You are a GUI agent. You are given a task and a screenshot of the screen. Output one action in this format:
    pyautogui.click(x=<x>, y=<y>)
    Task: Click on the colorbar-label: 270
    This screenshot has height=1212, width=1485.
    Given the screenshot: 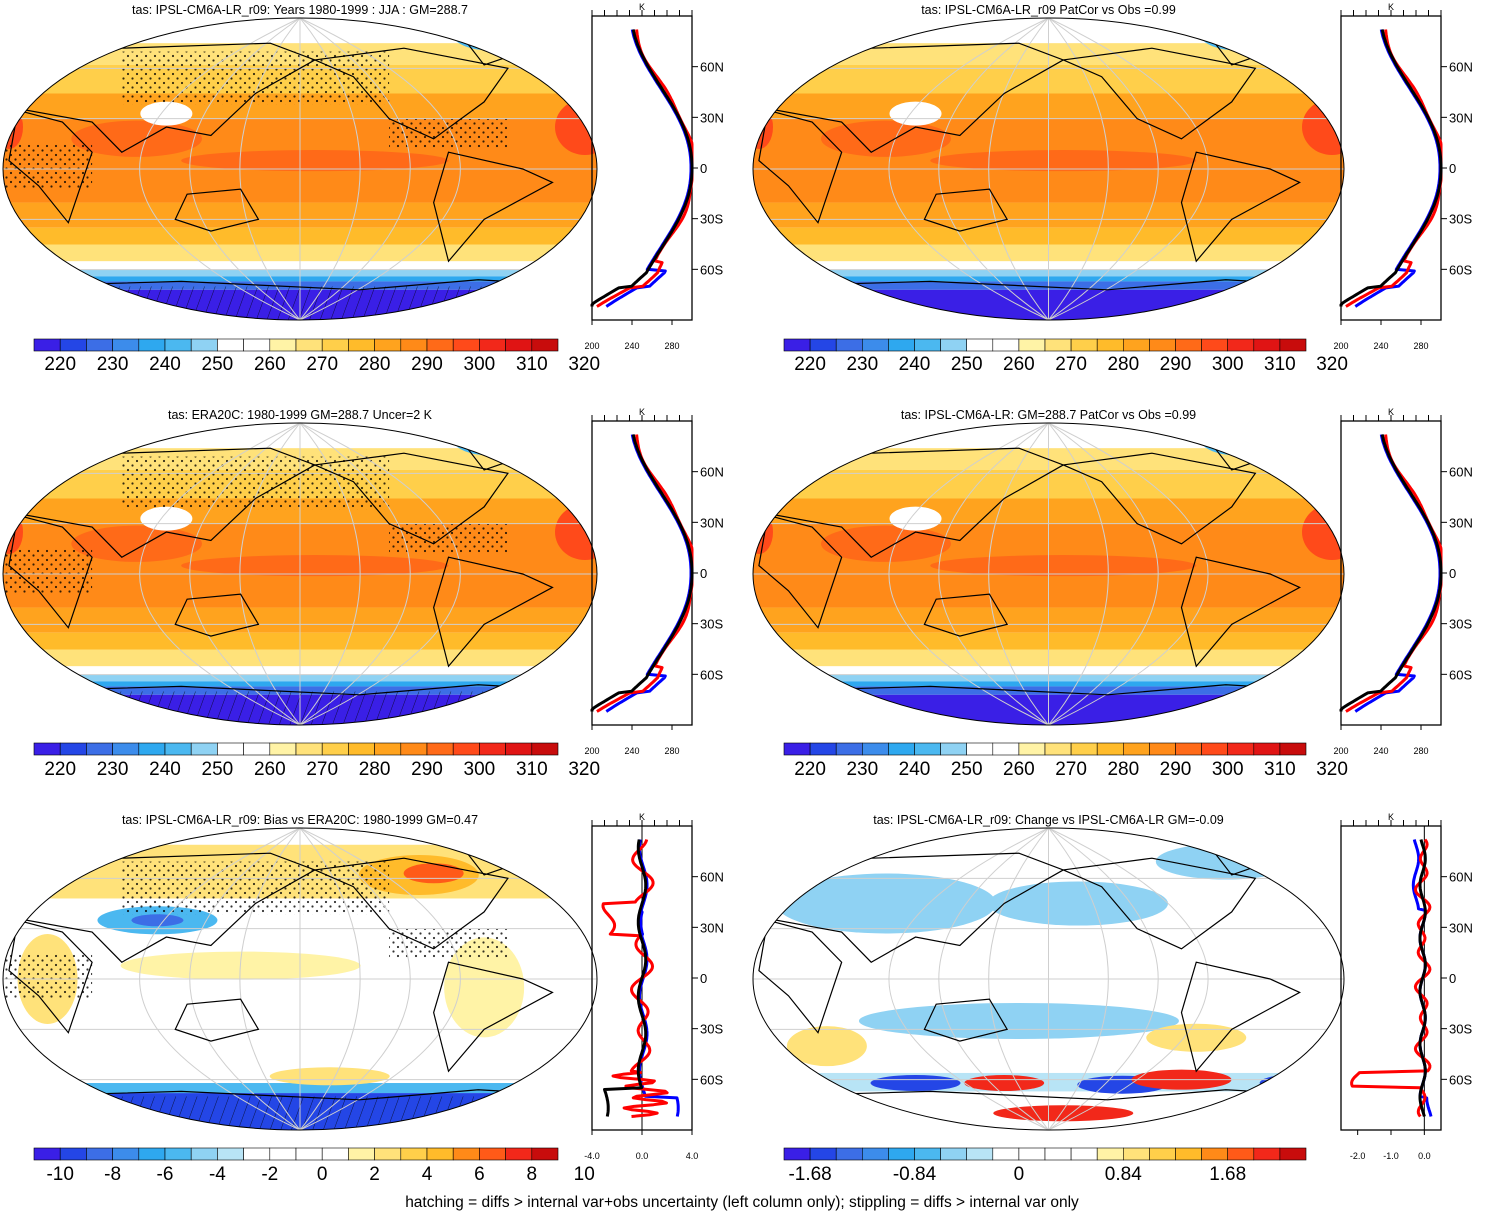 What is the action you would take?
    pyautogui.click(x=322, y=364)
    